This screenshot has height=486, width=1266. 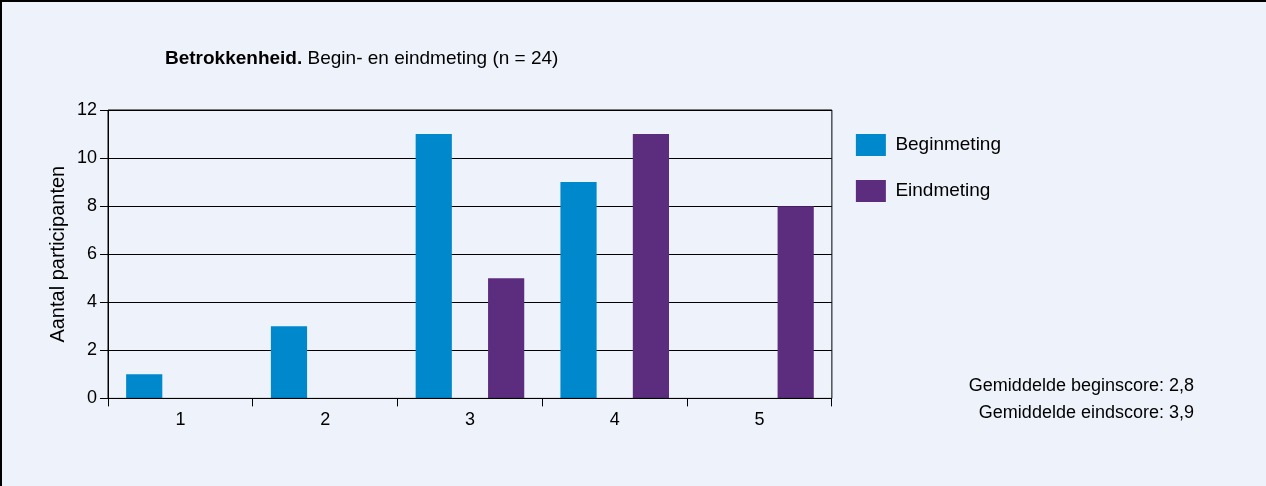 I want to click on y-tick-label: 4, so click(x=92, y=301).